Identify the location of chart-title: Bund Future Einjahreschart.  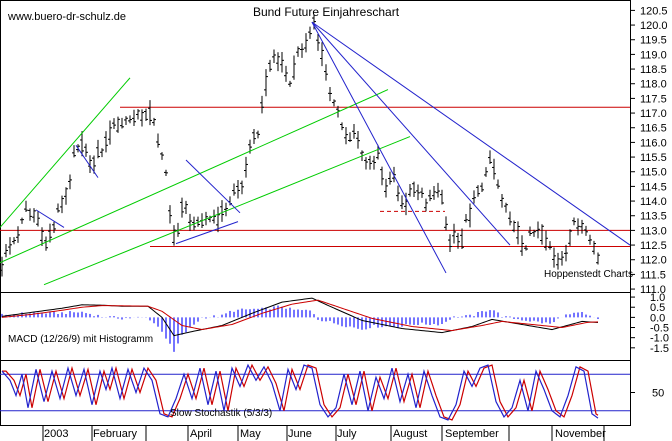
(326, 12).